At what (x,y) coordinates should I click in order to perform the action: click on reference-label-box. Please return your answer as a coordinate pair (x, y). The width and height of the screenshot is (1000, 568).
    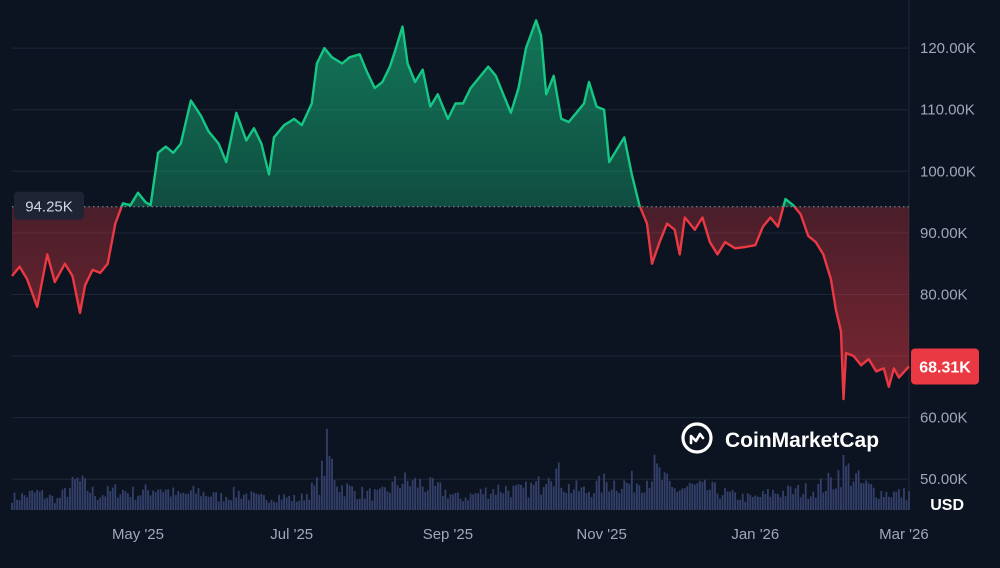
    Looking at the image, I should click on (49, 205).